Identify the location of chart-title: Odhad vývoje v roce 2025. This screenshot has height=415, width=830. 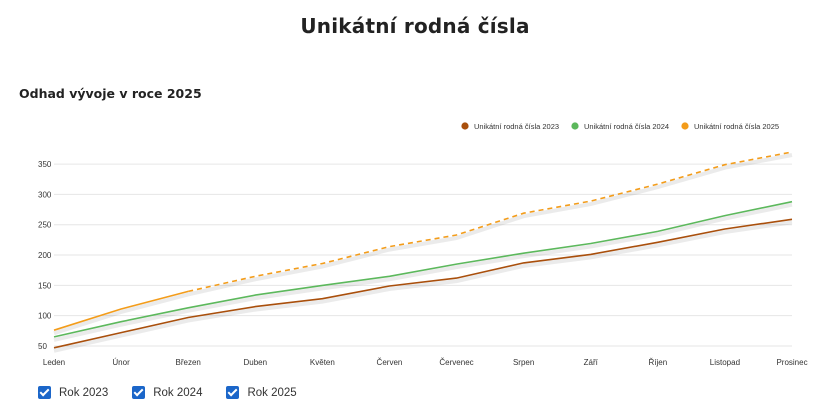
(110, 93).